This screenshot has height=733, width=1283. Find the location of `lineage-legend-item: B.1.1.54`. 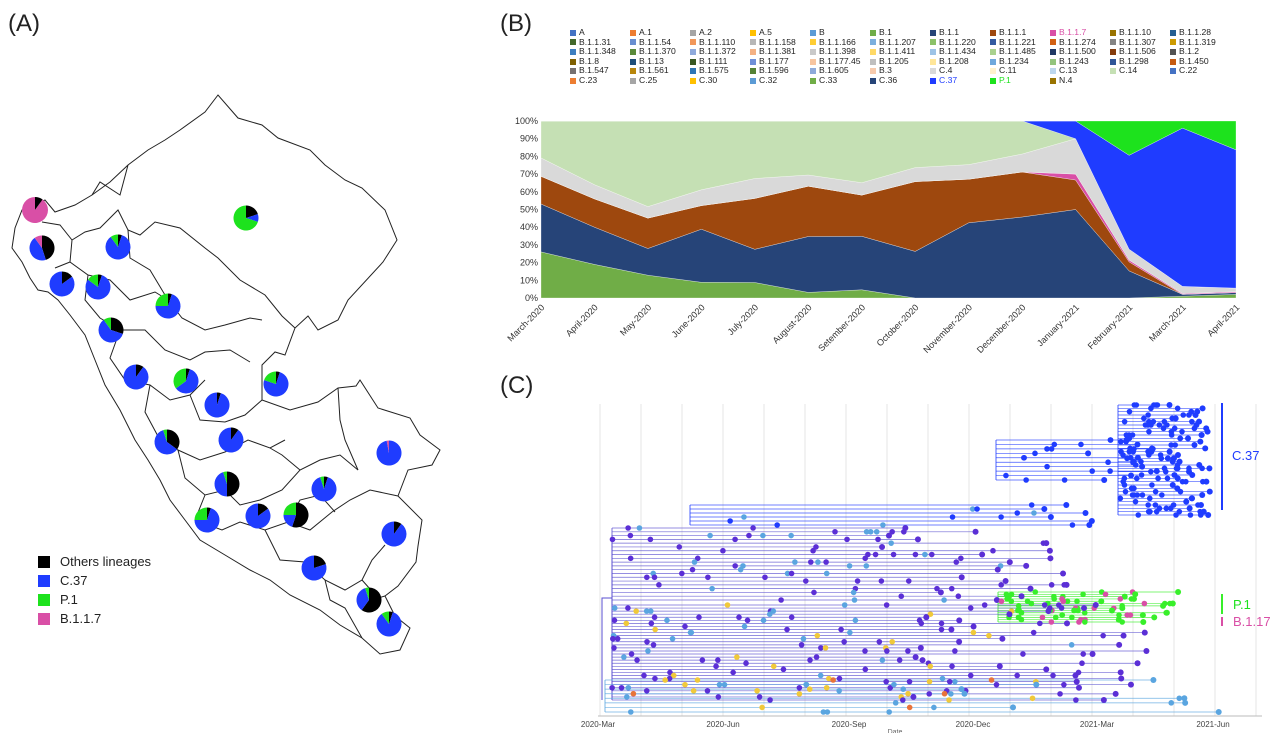

lineage-legend-item: B.1.1.54 is located at coordinates (660, 43).